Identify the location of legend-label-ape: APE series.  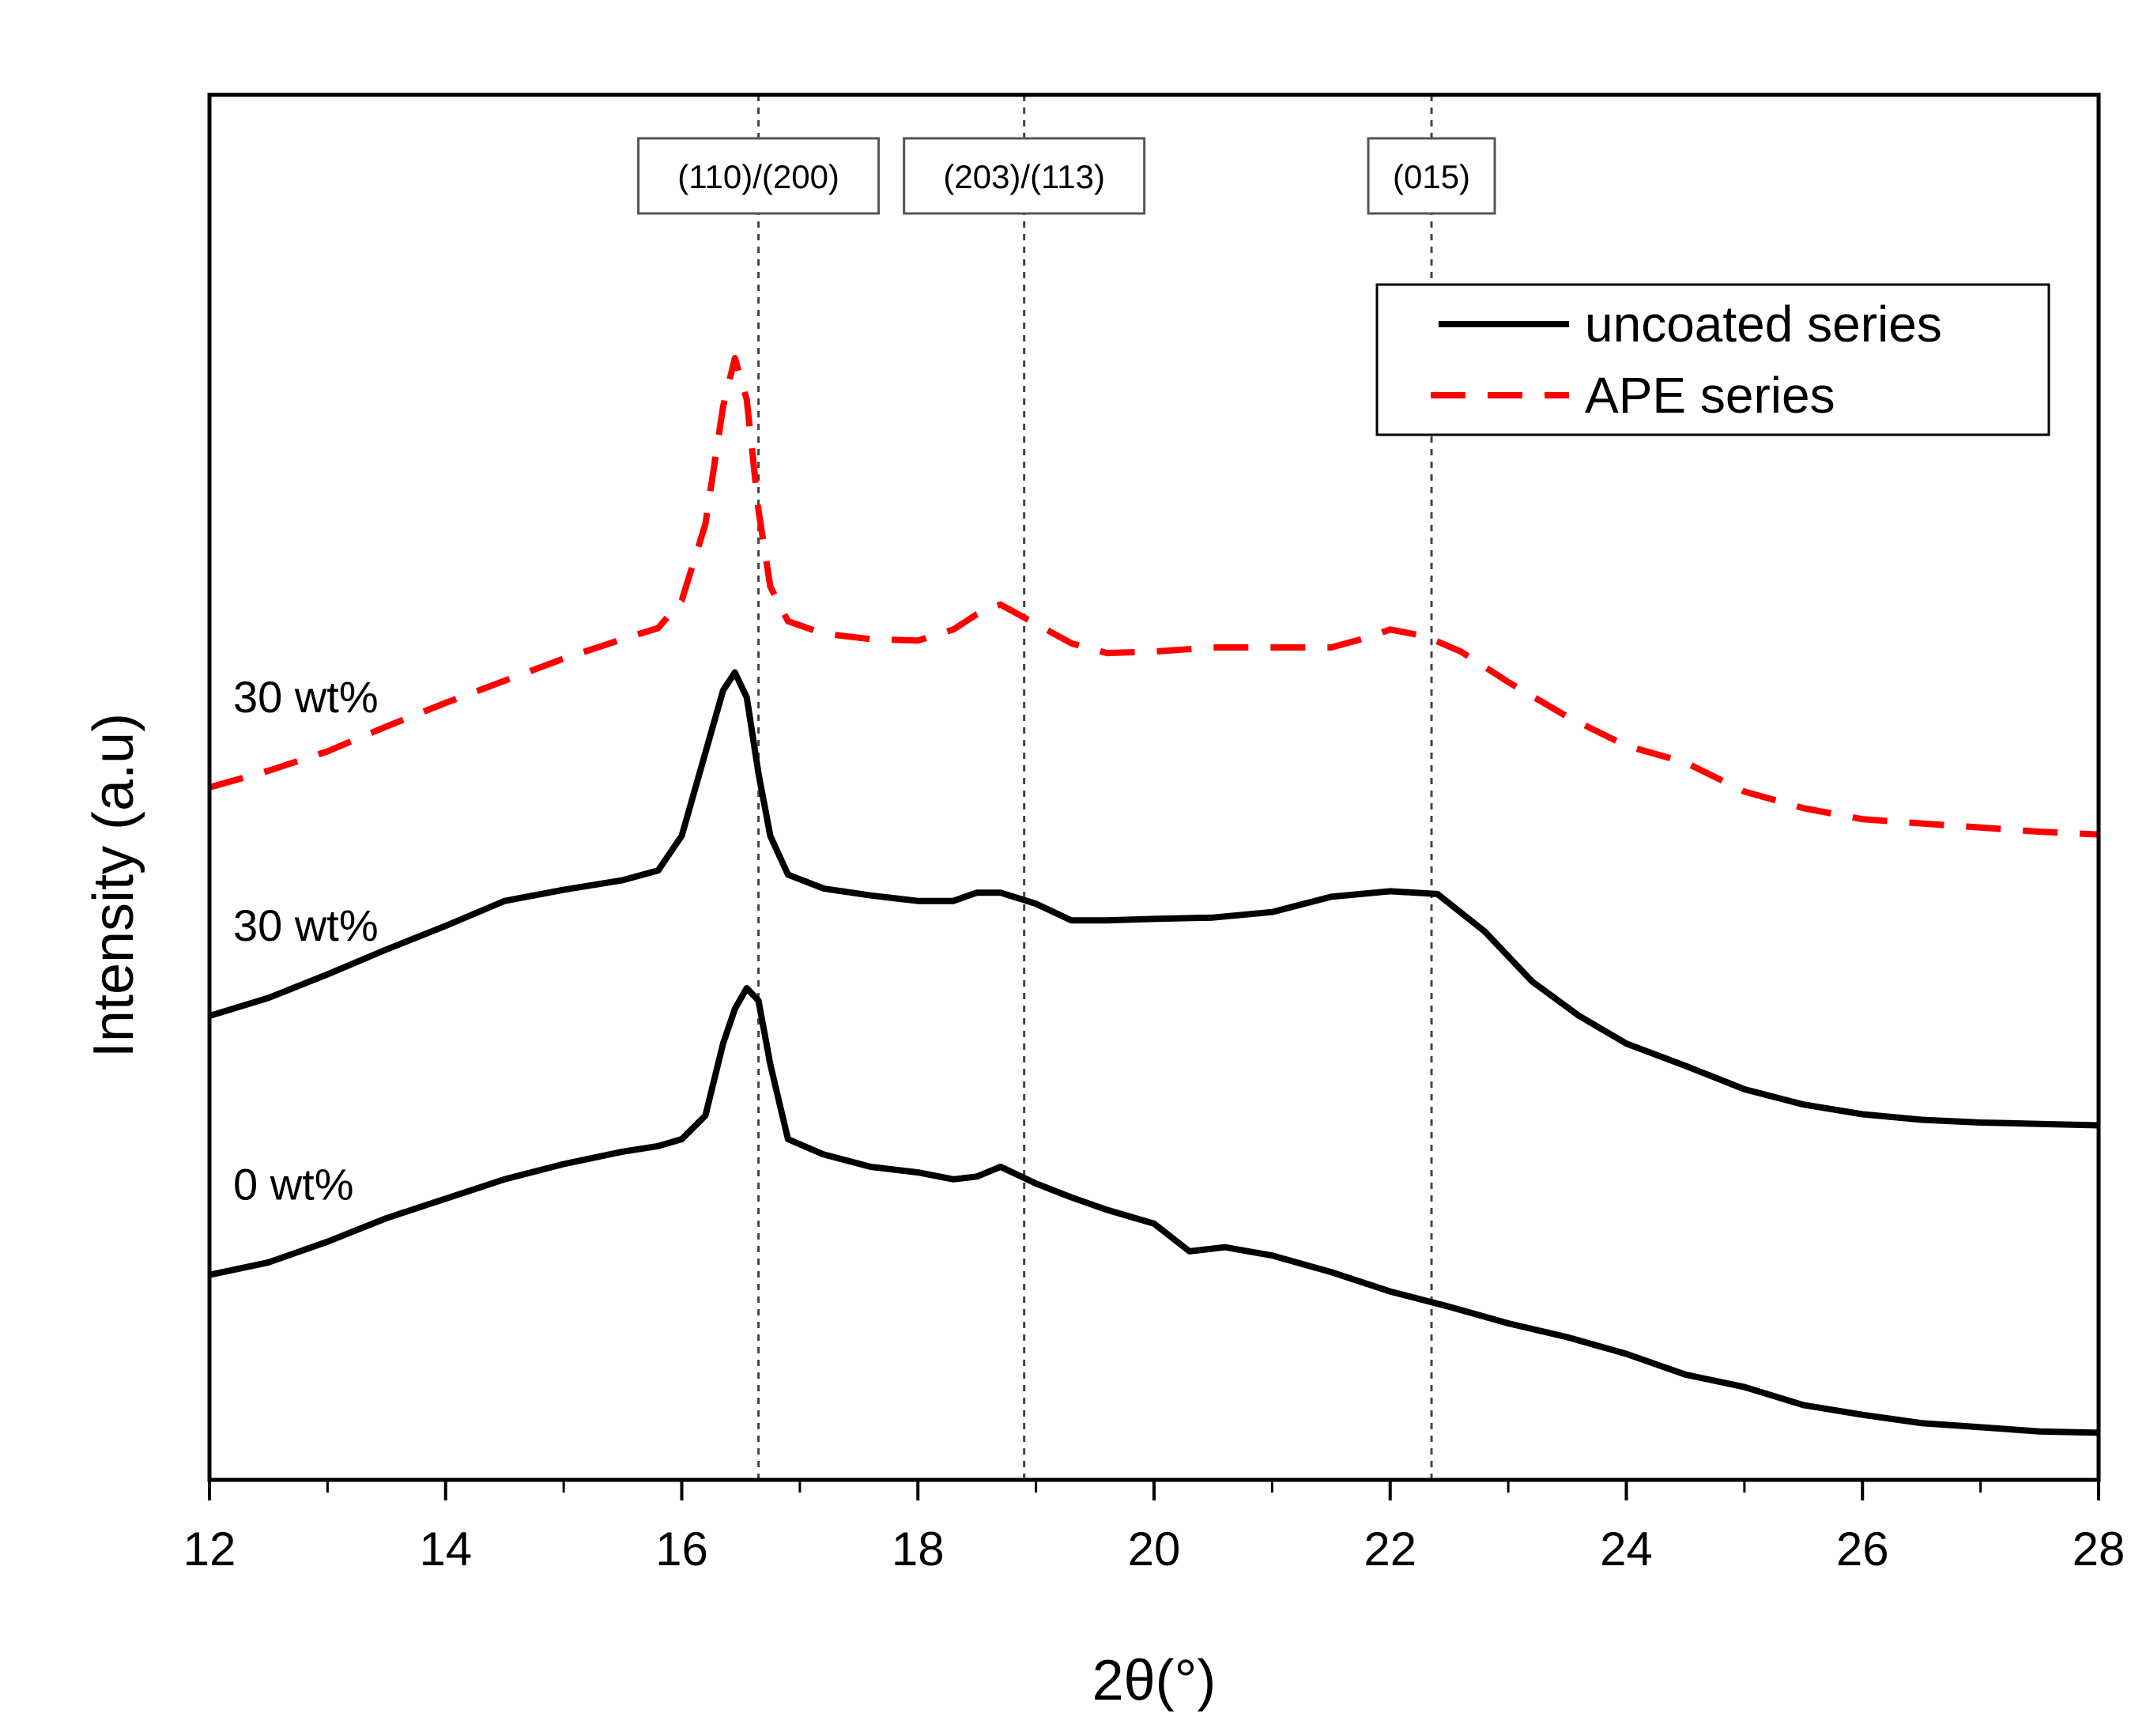
(1710, 395).